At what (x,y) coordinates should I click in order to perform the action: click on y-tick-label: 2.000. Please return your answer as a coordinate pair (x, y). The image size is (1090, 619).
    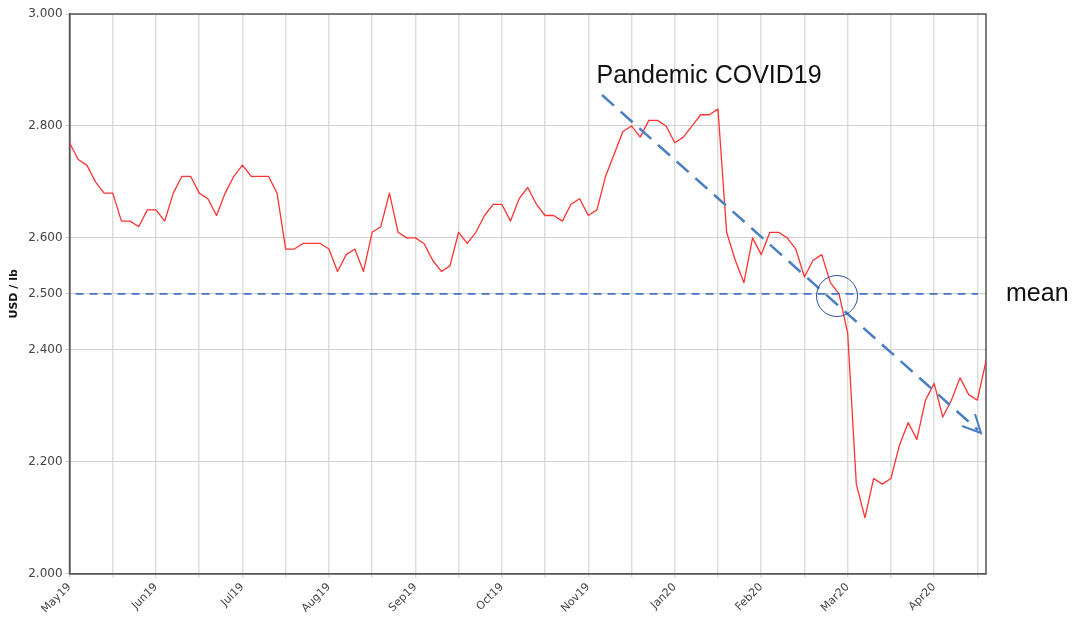
    Looking at the image, I should click on (45, 572).